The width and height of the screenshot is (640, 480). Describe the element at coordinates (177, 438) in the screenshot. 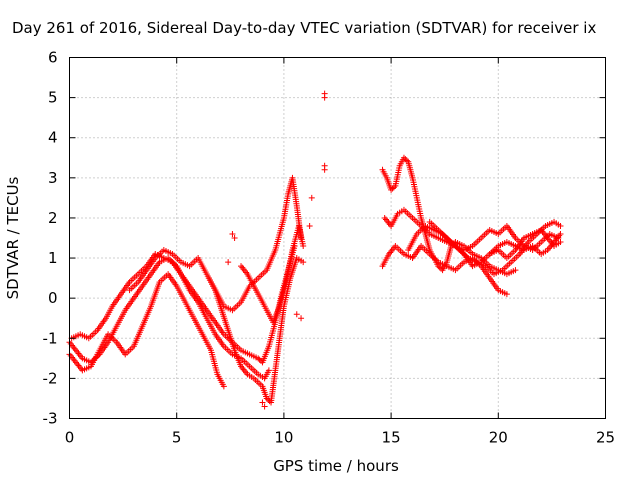

I see `x-tick-label: 5` at that location.